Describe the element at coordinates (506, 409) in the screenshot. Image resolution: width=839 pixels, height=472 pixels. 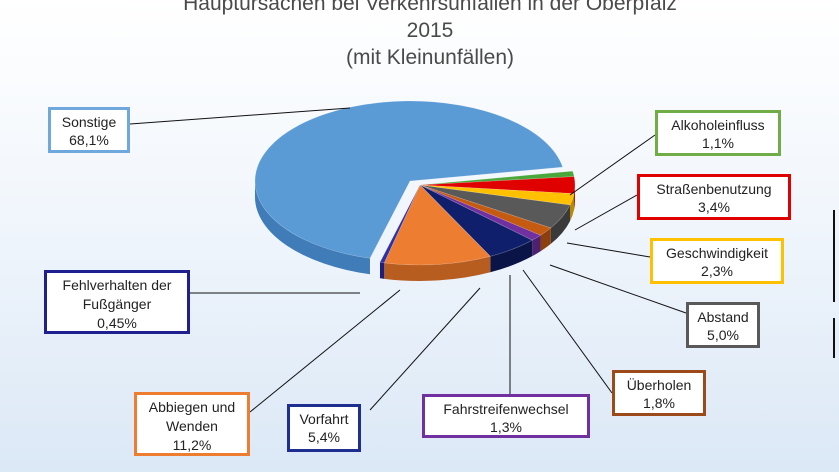
I see `label-fahrstreifenwechsel-name: Fahrstreifenwechsel` at that location.